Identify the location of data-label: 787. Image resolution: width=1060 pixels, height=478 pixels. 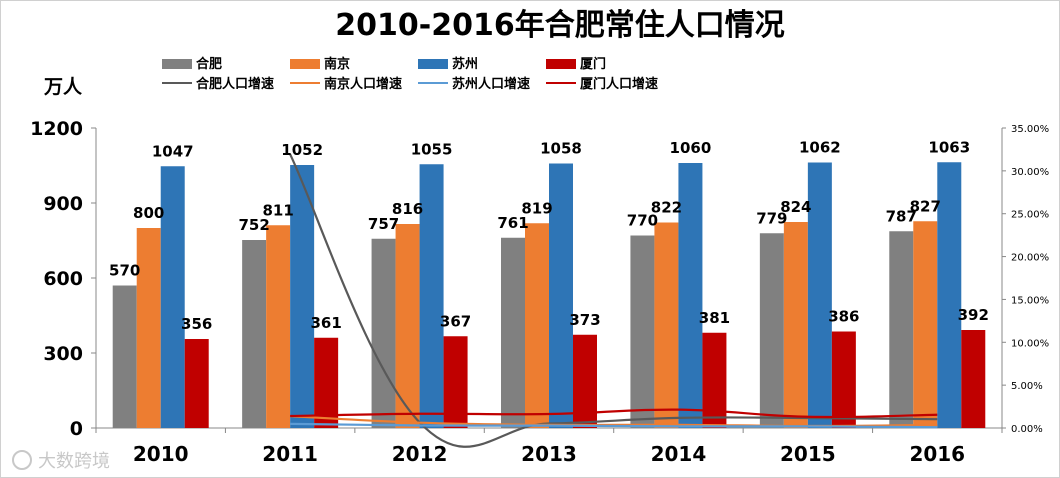
(901, 216).